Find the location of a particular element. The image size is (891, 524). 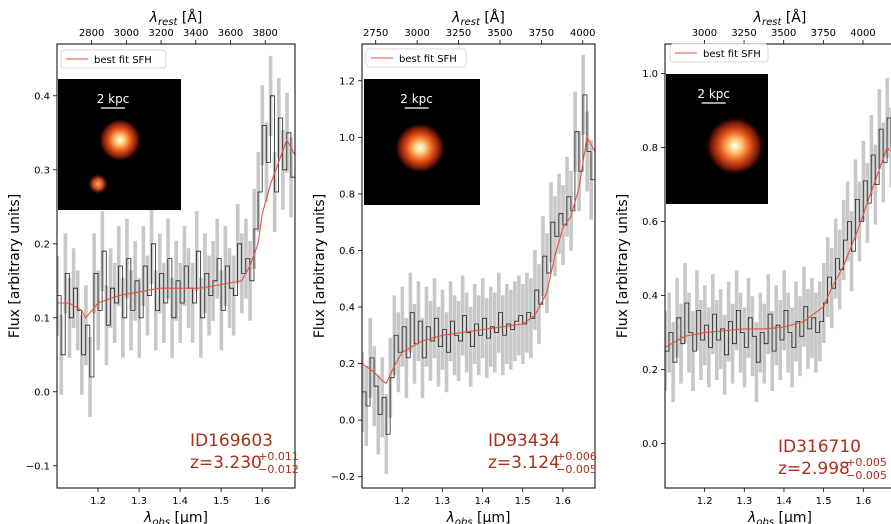

redshift-error-plus: +0.005 is located at coordinates (866, 462).